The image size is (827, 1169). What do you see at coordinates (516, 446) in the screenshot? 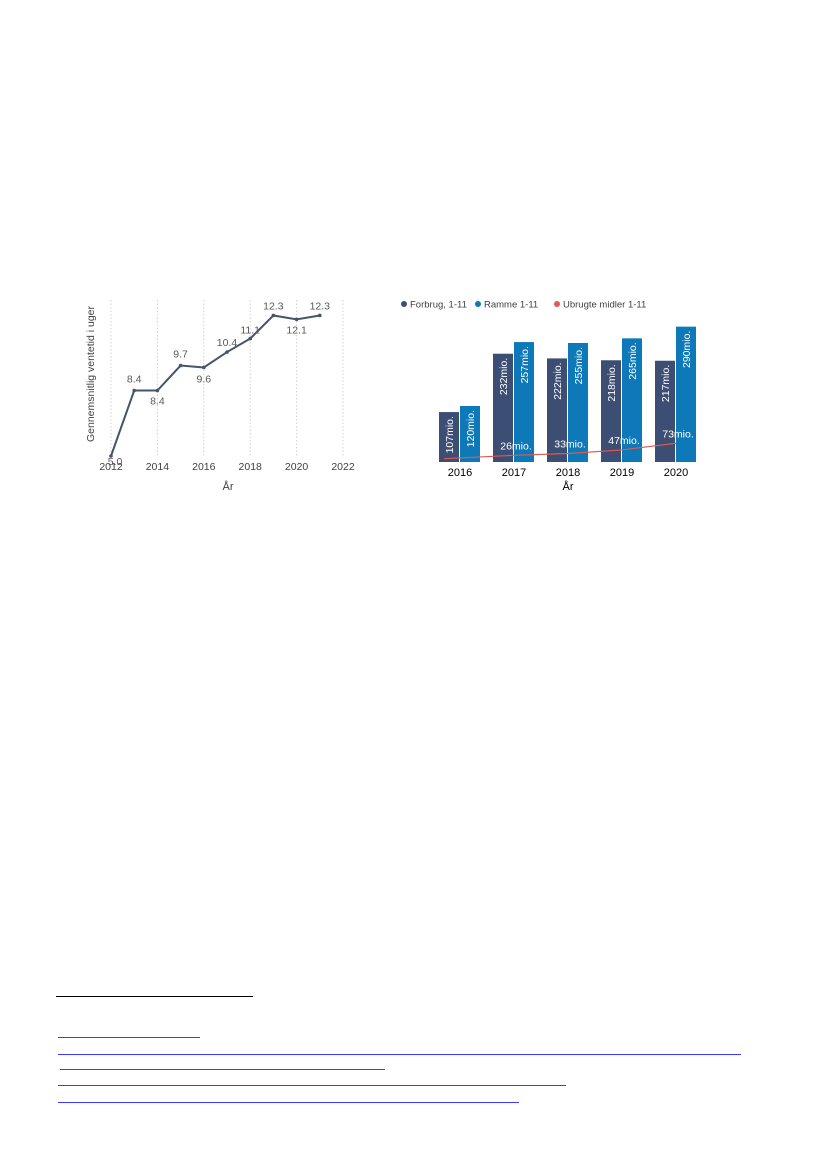
I see `line-label-2017: 26mio.` at bounding box center [516, 446].